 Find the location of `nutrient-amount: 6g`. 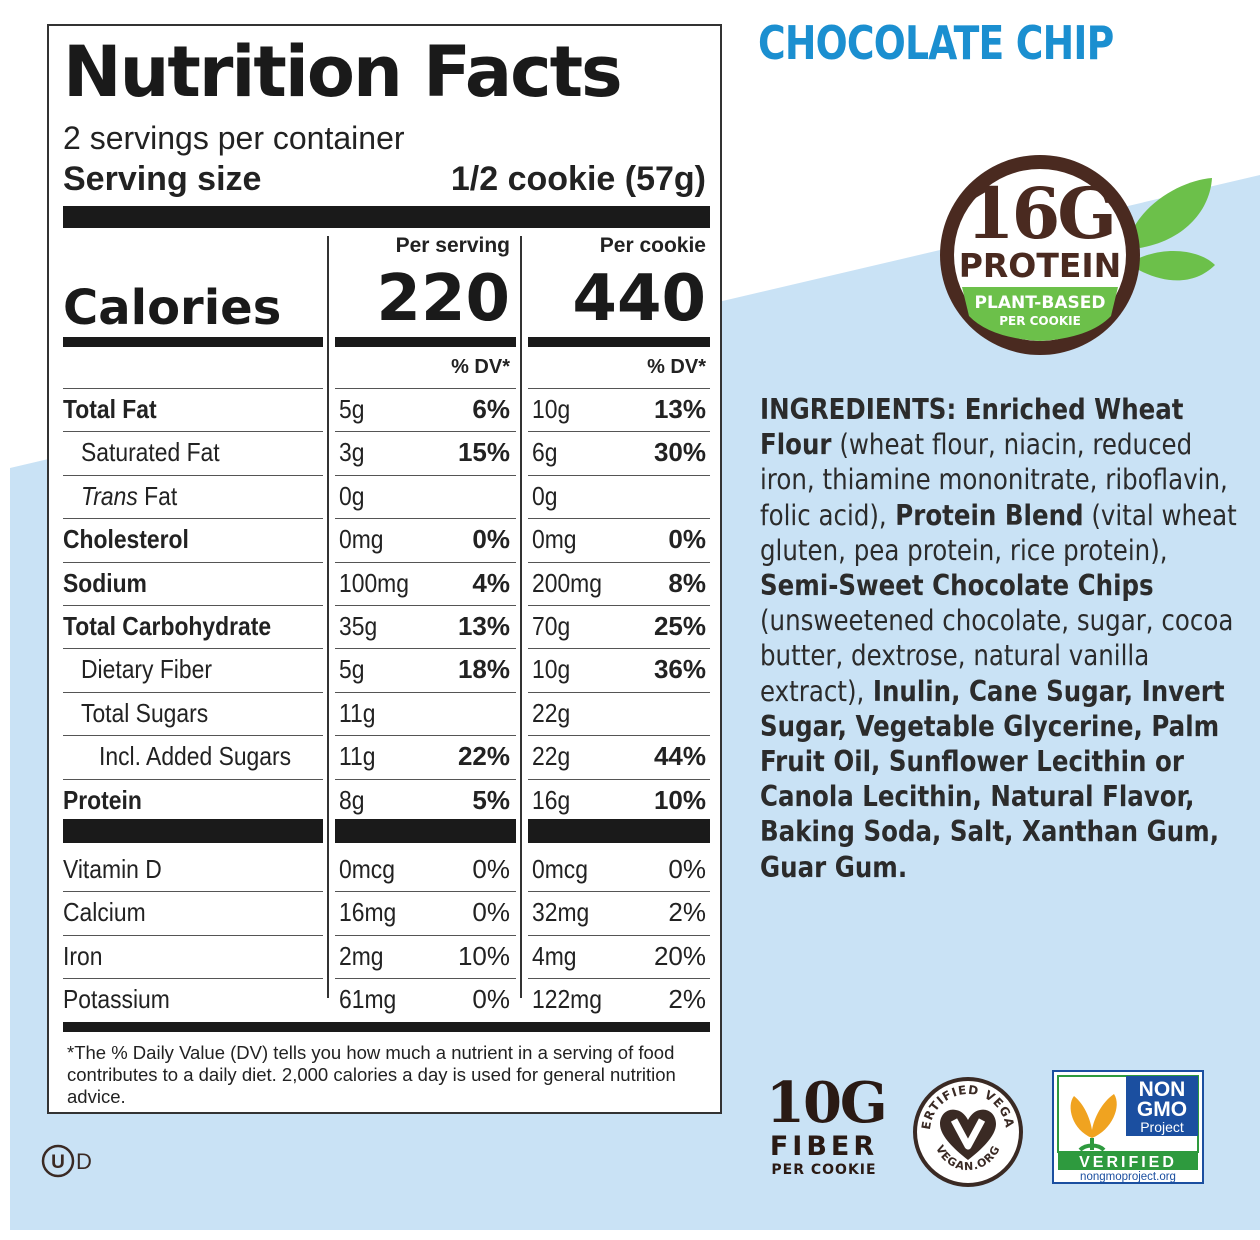

nutrient-amount: 6g is located at coordinates (545, 452).